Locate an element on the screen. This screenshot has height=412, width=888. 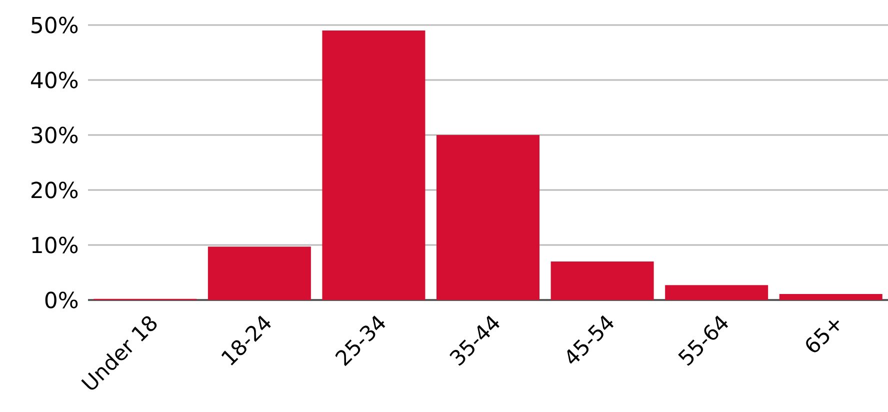
y-tick-label: 10% is located at coordinates (55, 245).